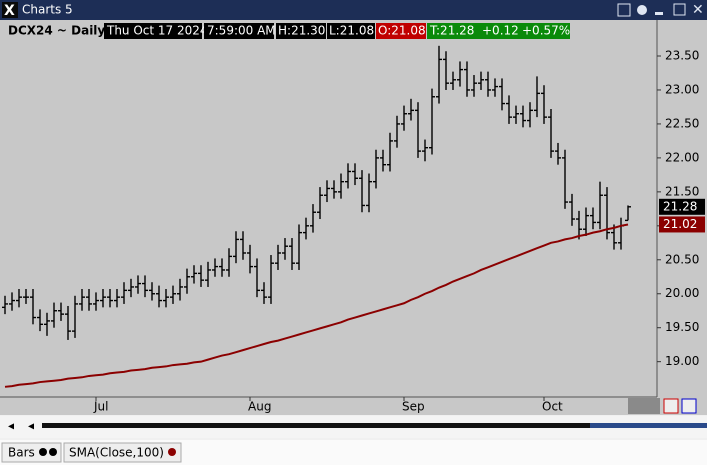 This screenshot has height=465, width=707. Describe the element at coordinates (552, 407) in the screenshot. I see `x-tick-label: Oct` at that location.